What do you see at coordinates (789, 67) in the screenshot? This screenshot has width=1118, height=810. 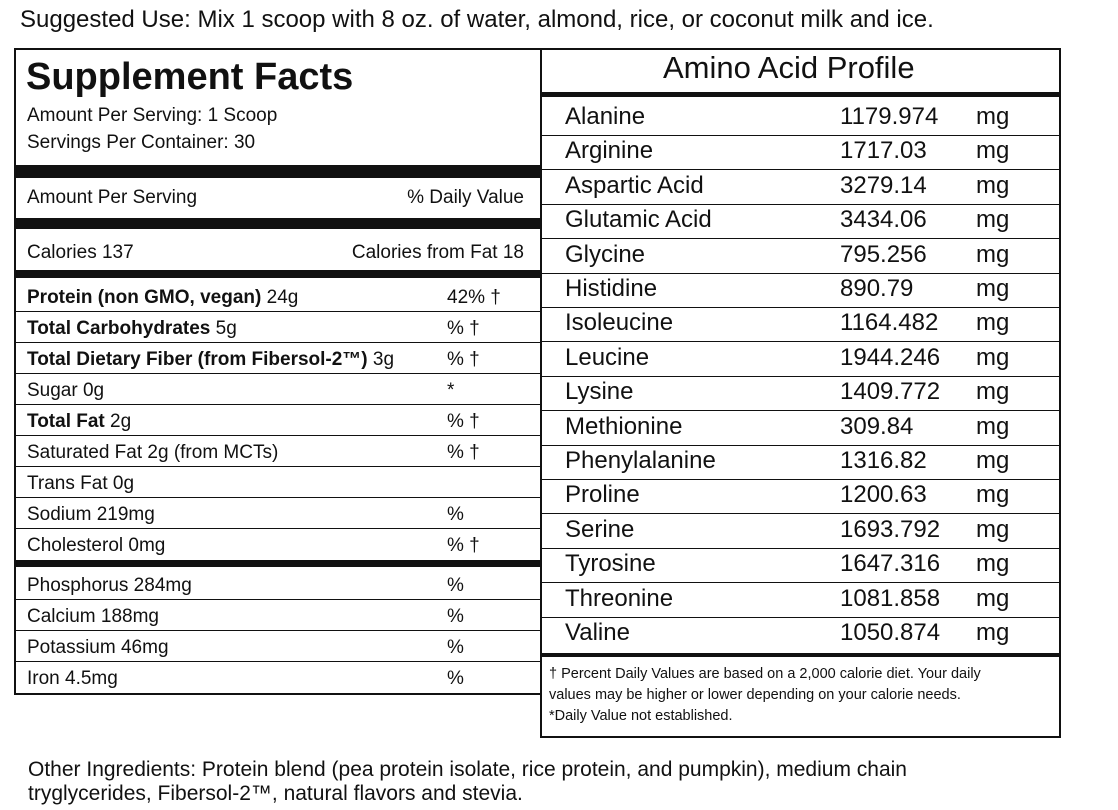 I see `amino-title: Amino Acid Profile` at bounding box center [789, 67].